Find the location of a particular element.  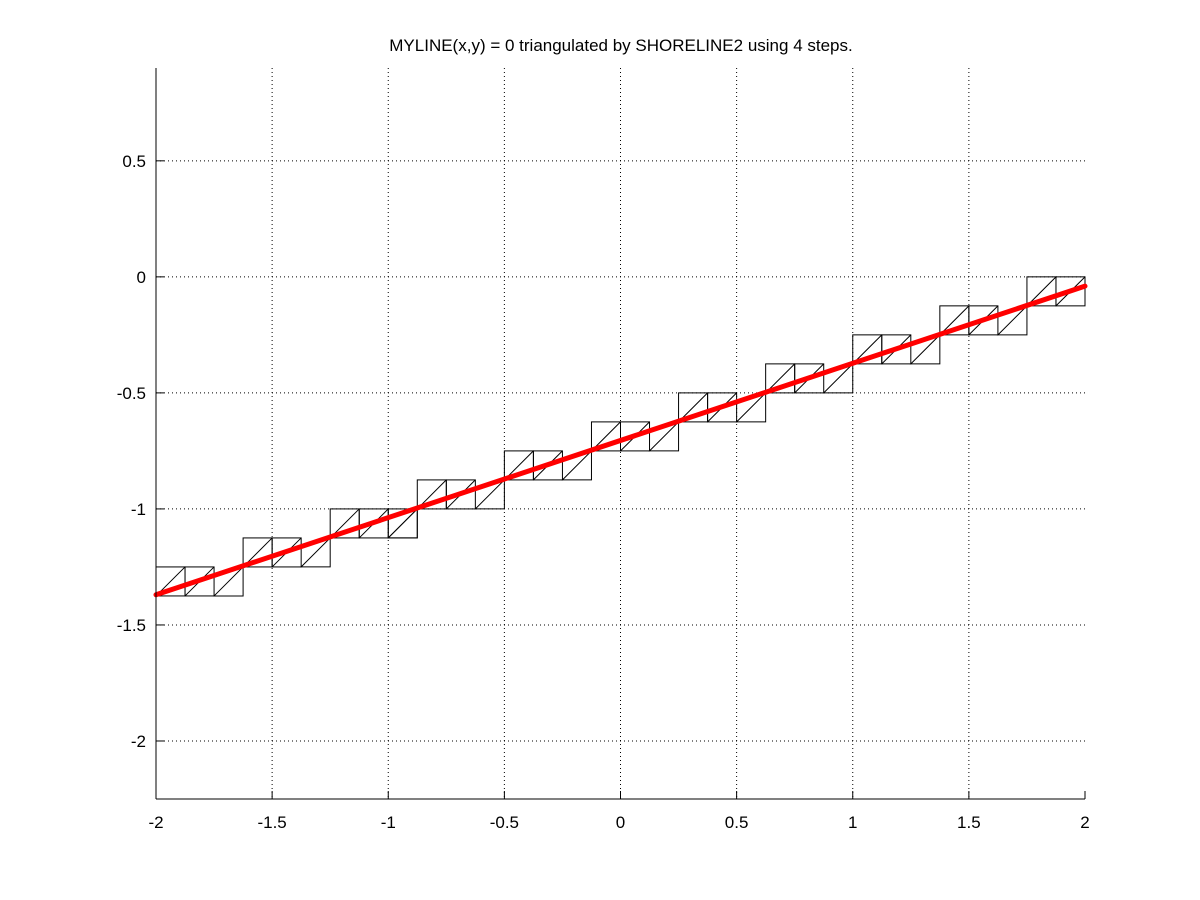

y-tick-label: -1 is located at coordinates (138, 509).